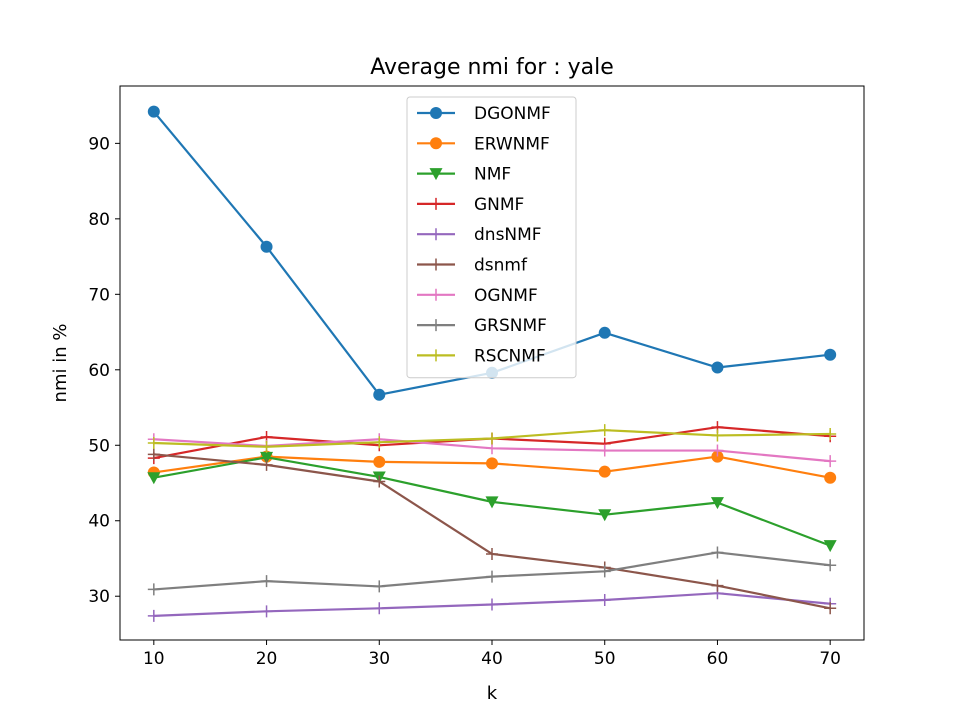  I want to click on y-axis: 30 40 50 60 70 80 90, so click(104, 370).